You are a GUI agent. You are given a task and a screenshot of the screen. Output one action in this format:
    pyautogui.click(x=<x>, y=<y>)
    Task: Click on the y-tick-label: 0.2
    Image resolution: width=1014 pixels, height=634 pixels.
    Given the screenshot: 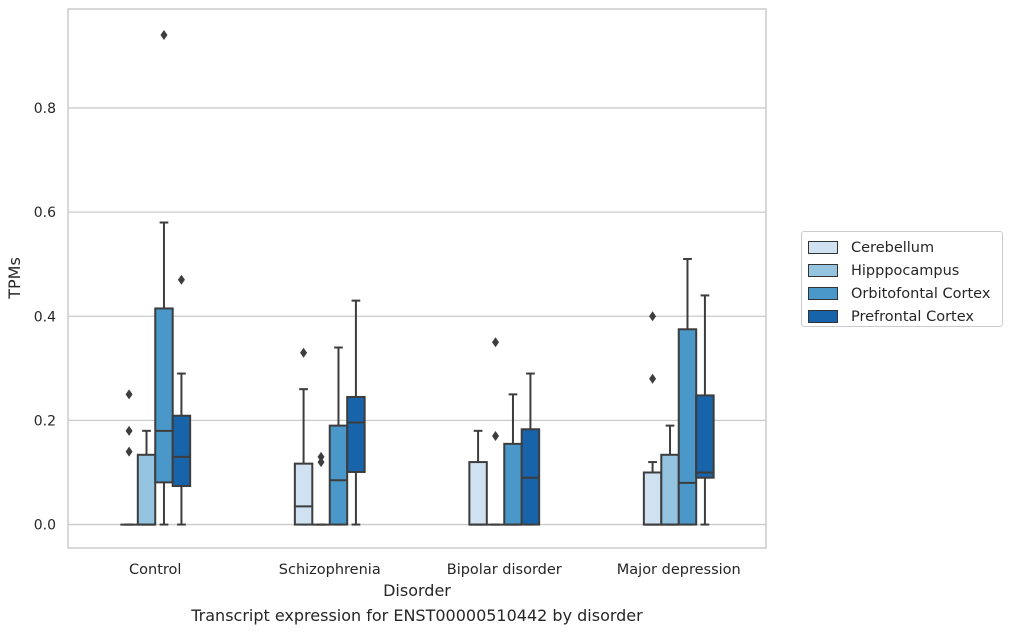 What is the action you would take?
    pyautogui.click(x=45, y=421)
    